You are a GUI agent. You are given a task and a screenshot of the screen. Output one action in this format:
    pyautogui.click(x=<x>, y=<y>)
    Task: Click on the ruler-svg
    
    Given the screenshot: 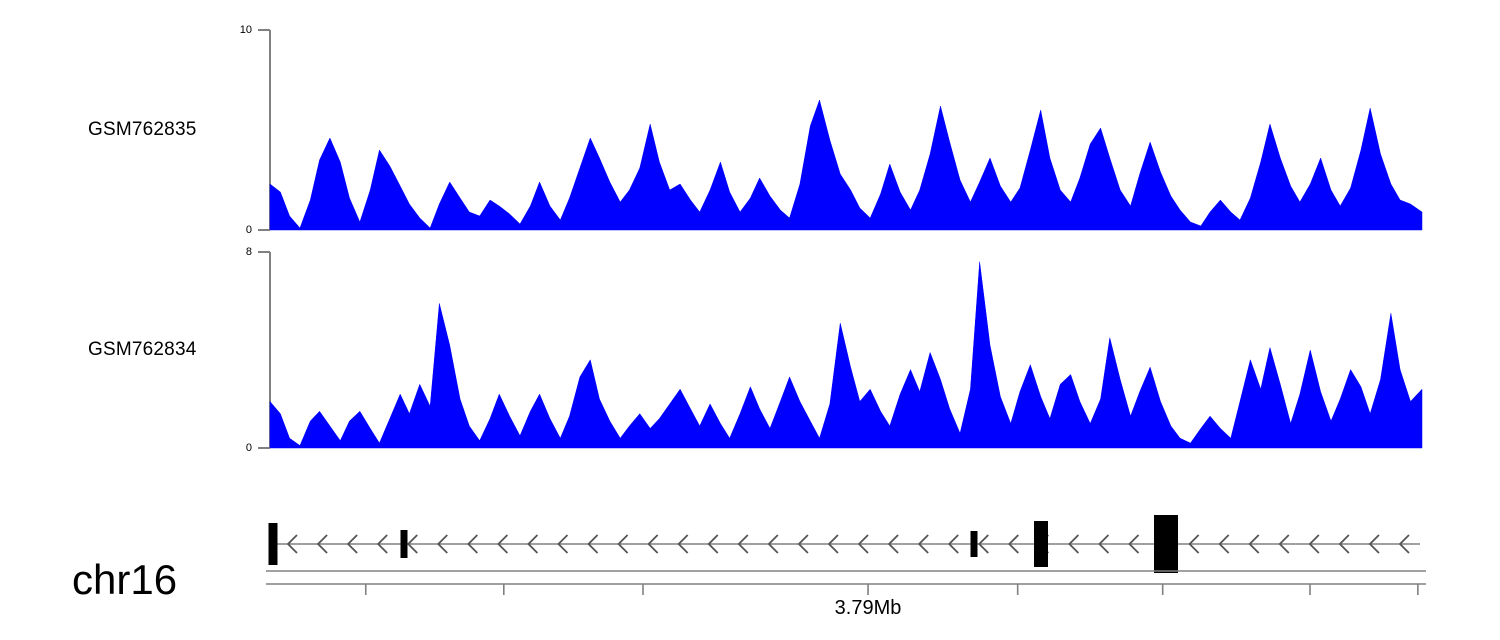 What is the action you would take?
    pyautogui.click(x=846, y=582)
    